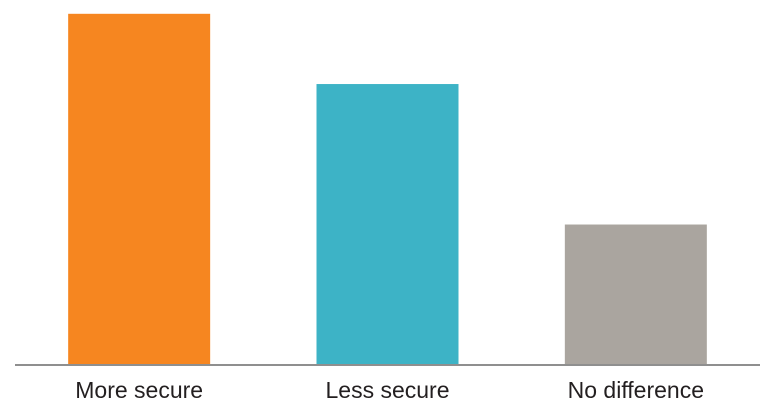 The image size is (769, 411). I want to click on x-axis-tick-labels: More secure Less secure No difference, so click(389, 390).